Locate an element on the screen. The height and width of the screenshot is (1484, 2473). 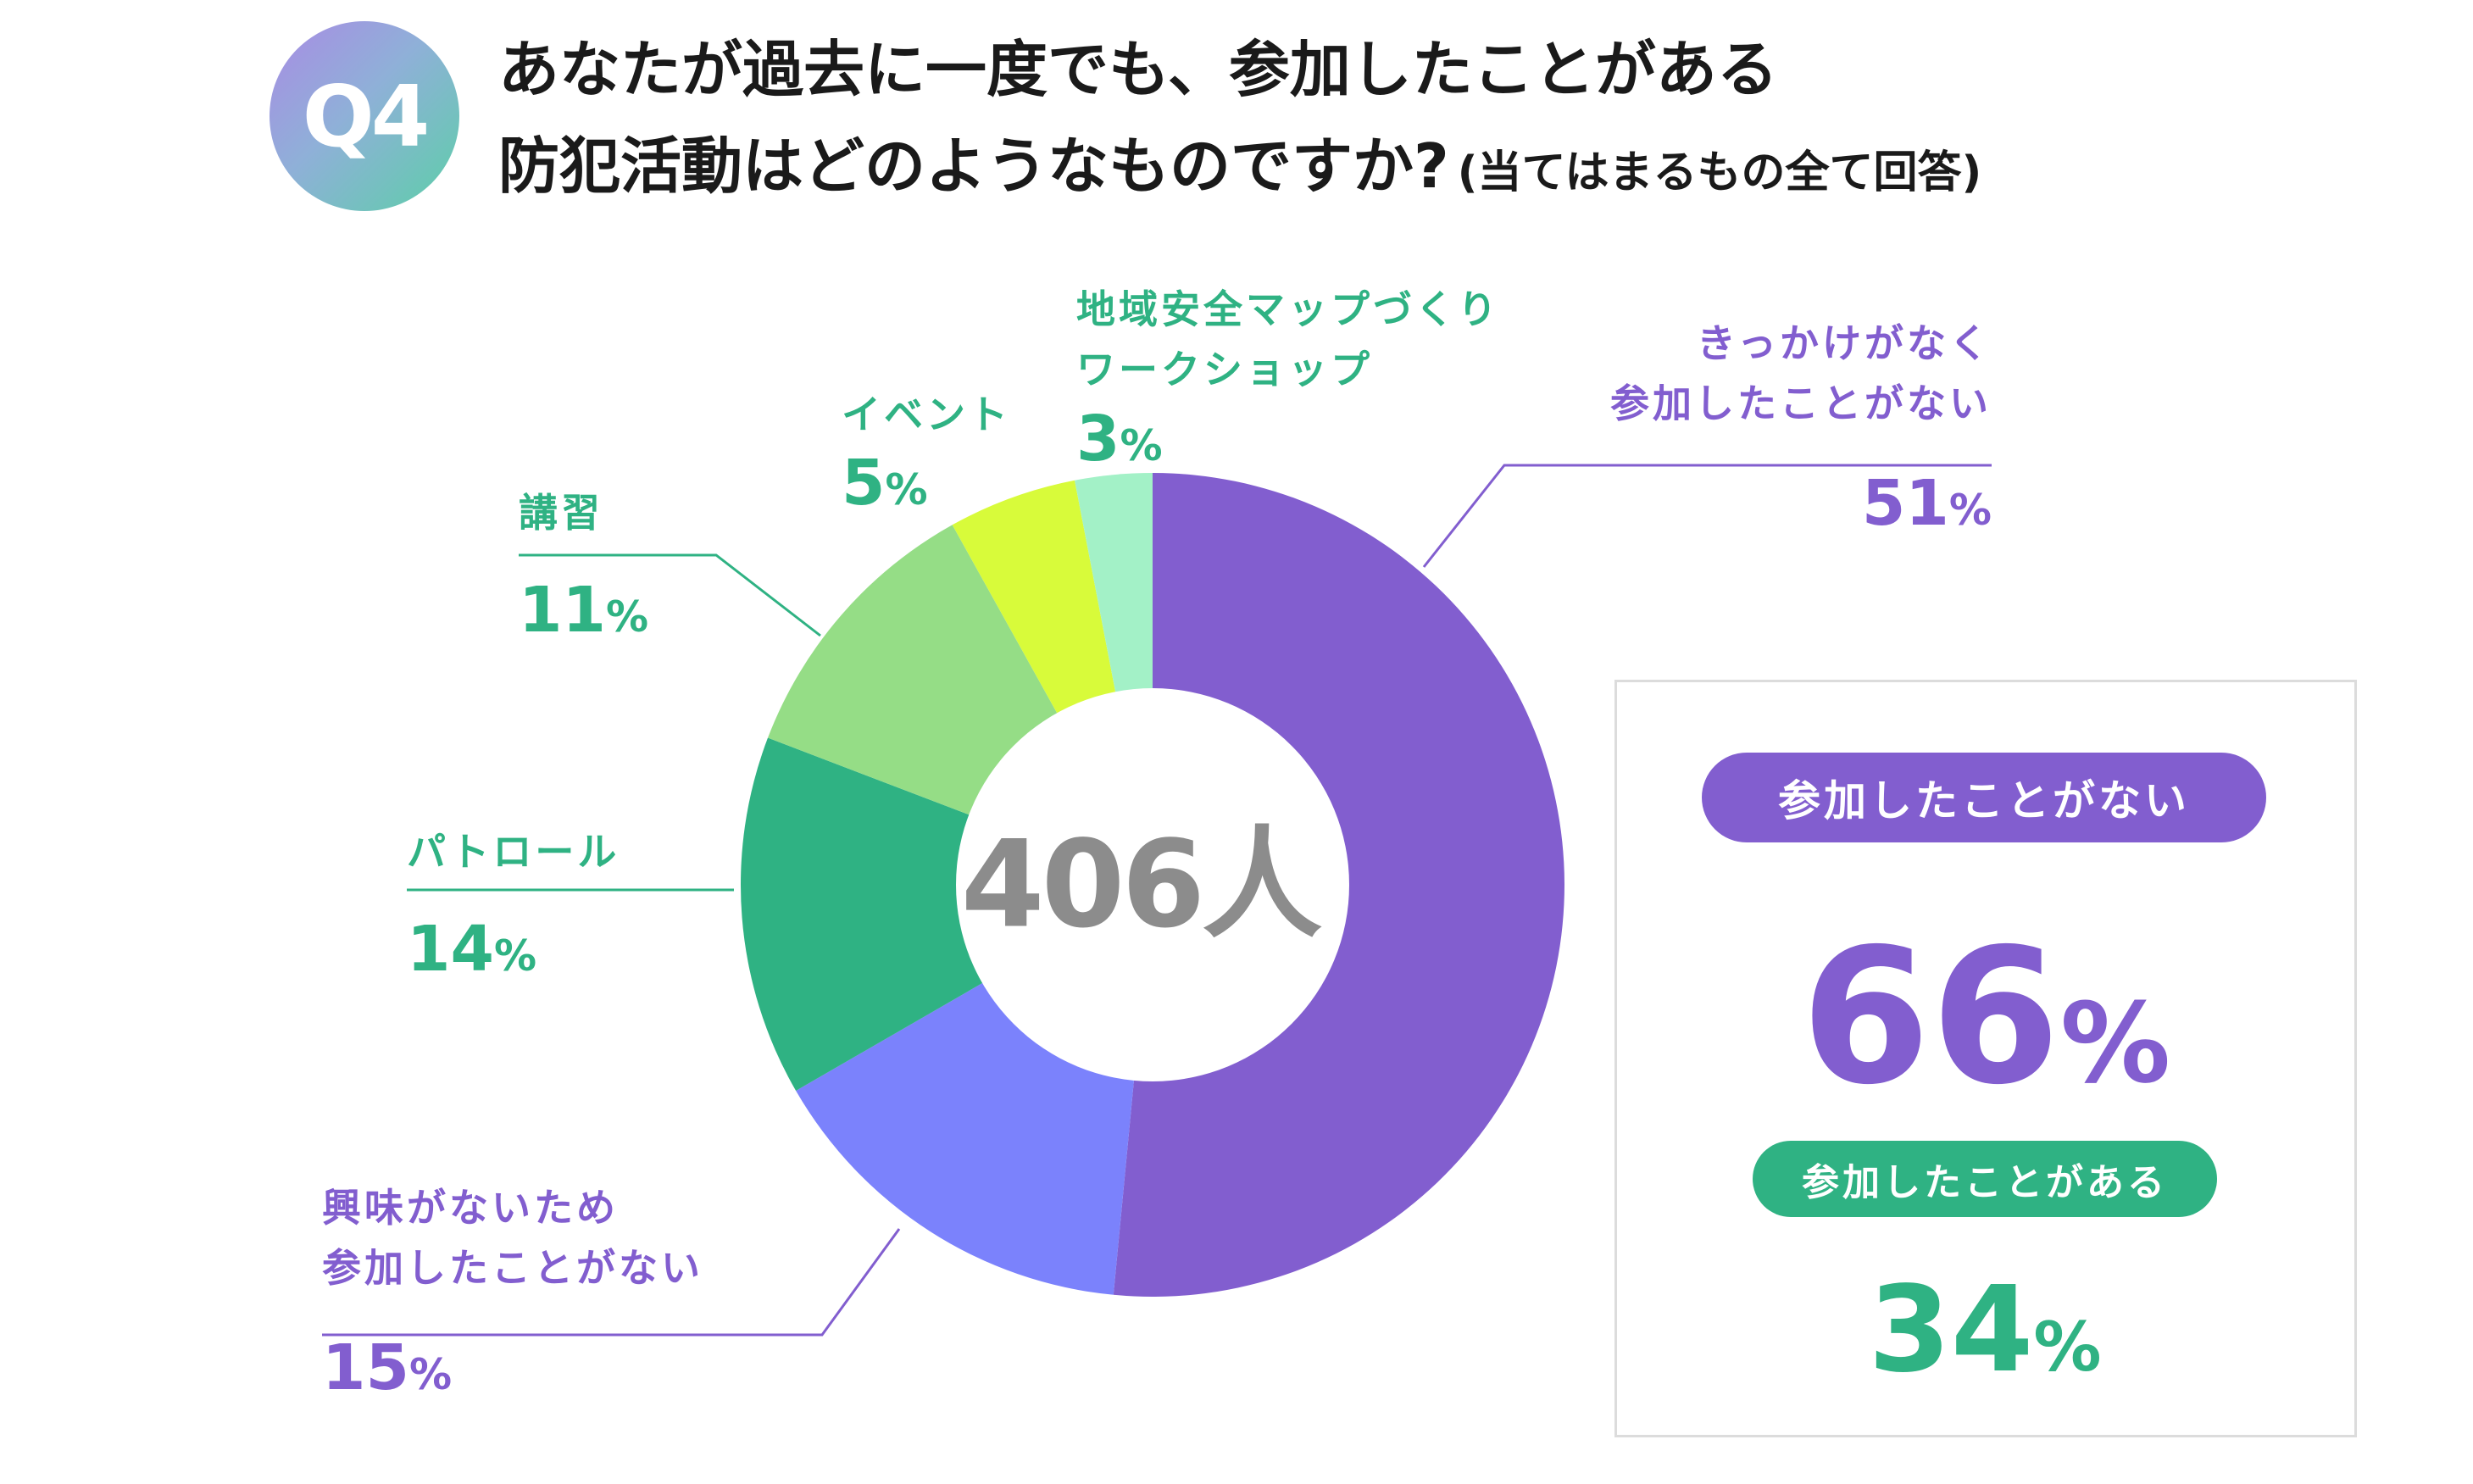
question-badge: Q4 is located at coordinates (364, 116).